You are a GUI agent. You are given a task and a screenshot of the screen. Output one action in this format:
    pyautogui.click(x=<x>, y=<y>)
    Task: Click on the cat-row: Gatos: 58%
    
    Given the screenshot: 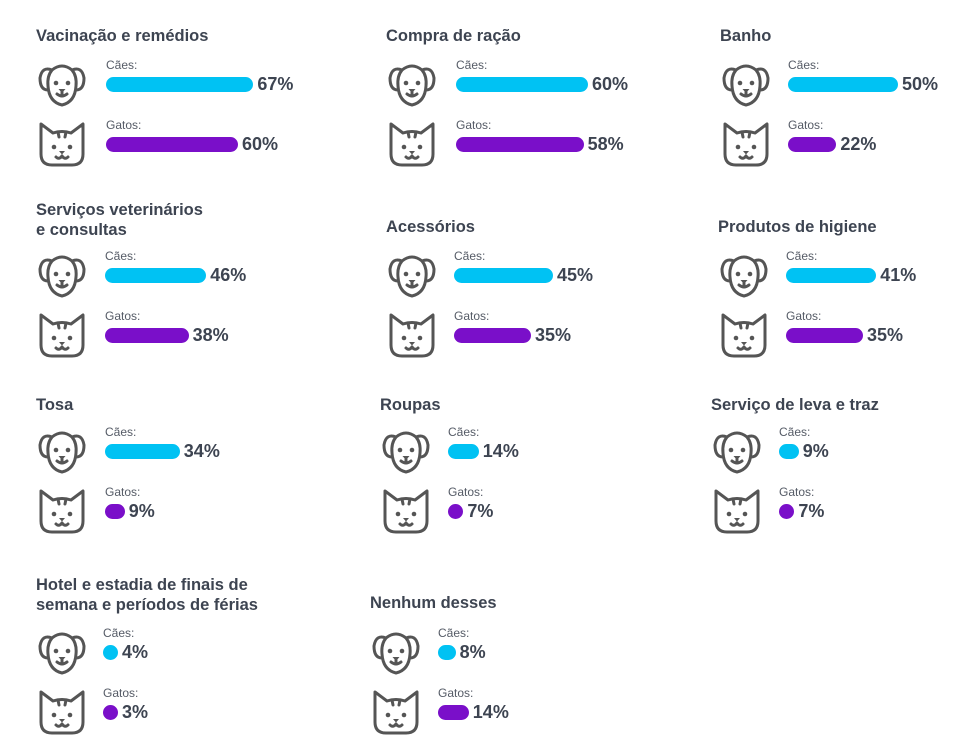 What is the action you would take?
    pyautogui.click(x=536, y=148)
    